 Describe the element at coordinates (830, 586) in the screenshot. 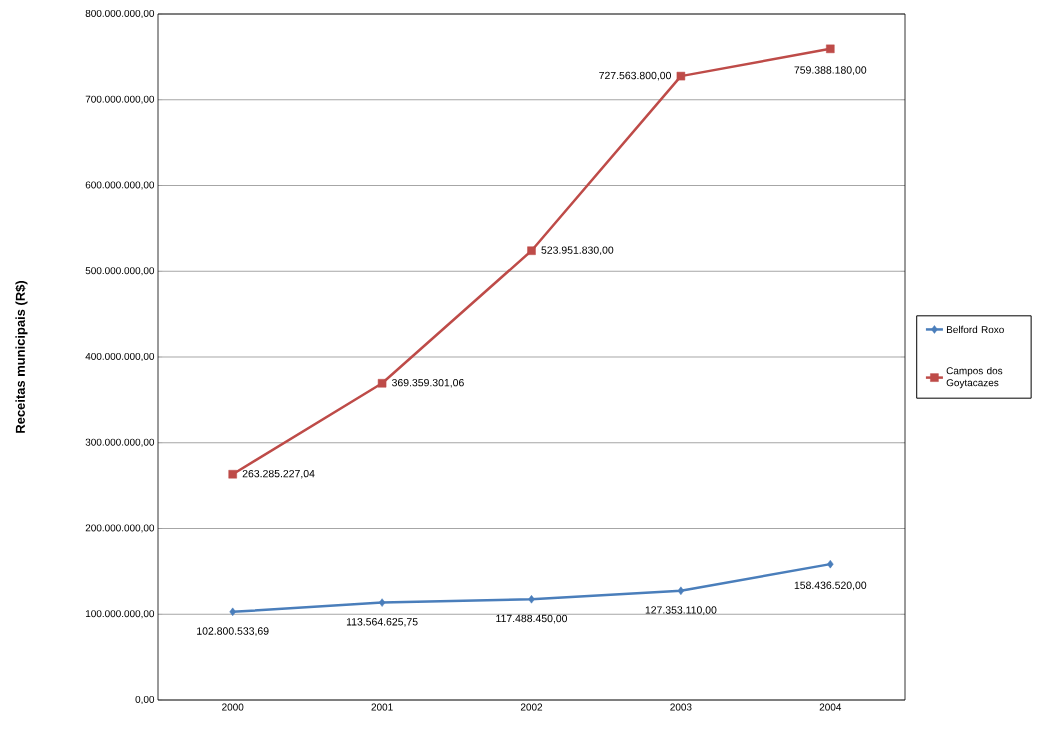

I see `data-label: 158.436.520,00` at that location.